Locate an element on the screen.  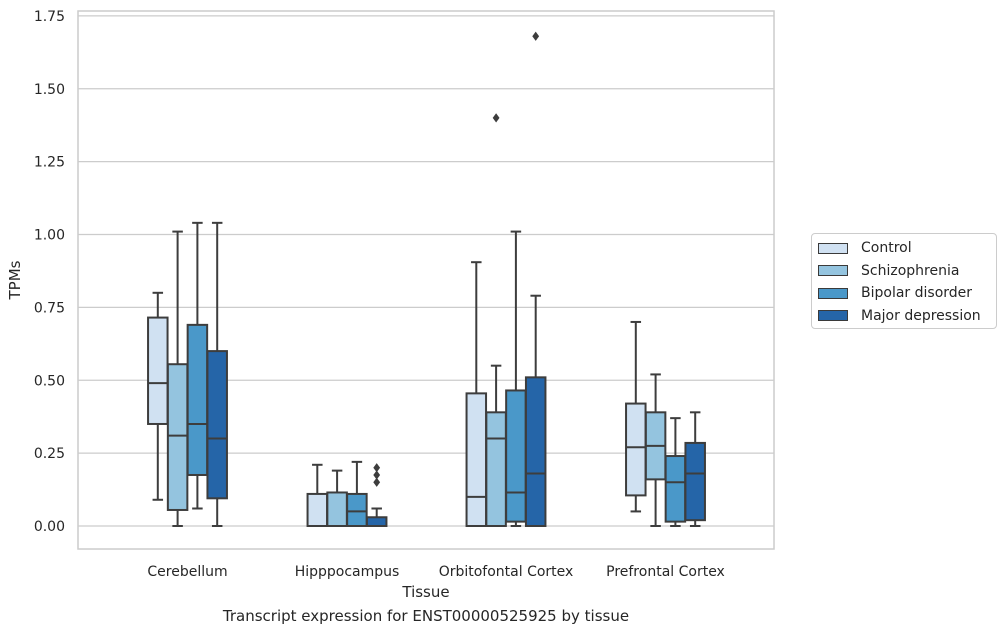
y-tick-label: 1.25 is located at coordinates (49, 163).